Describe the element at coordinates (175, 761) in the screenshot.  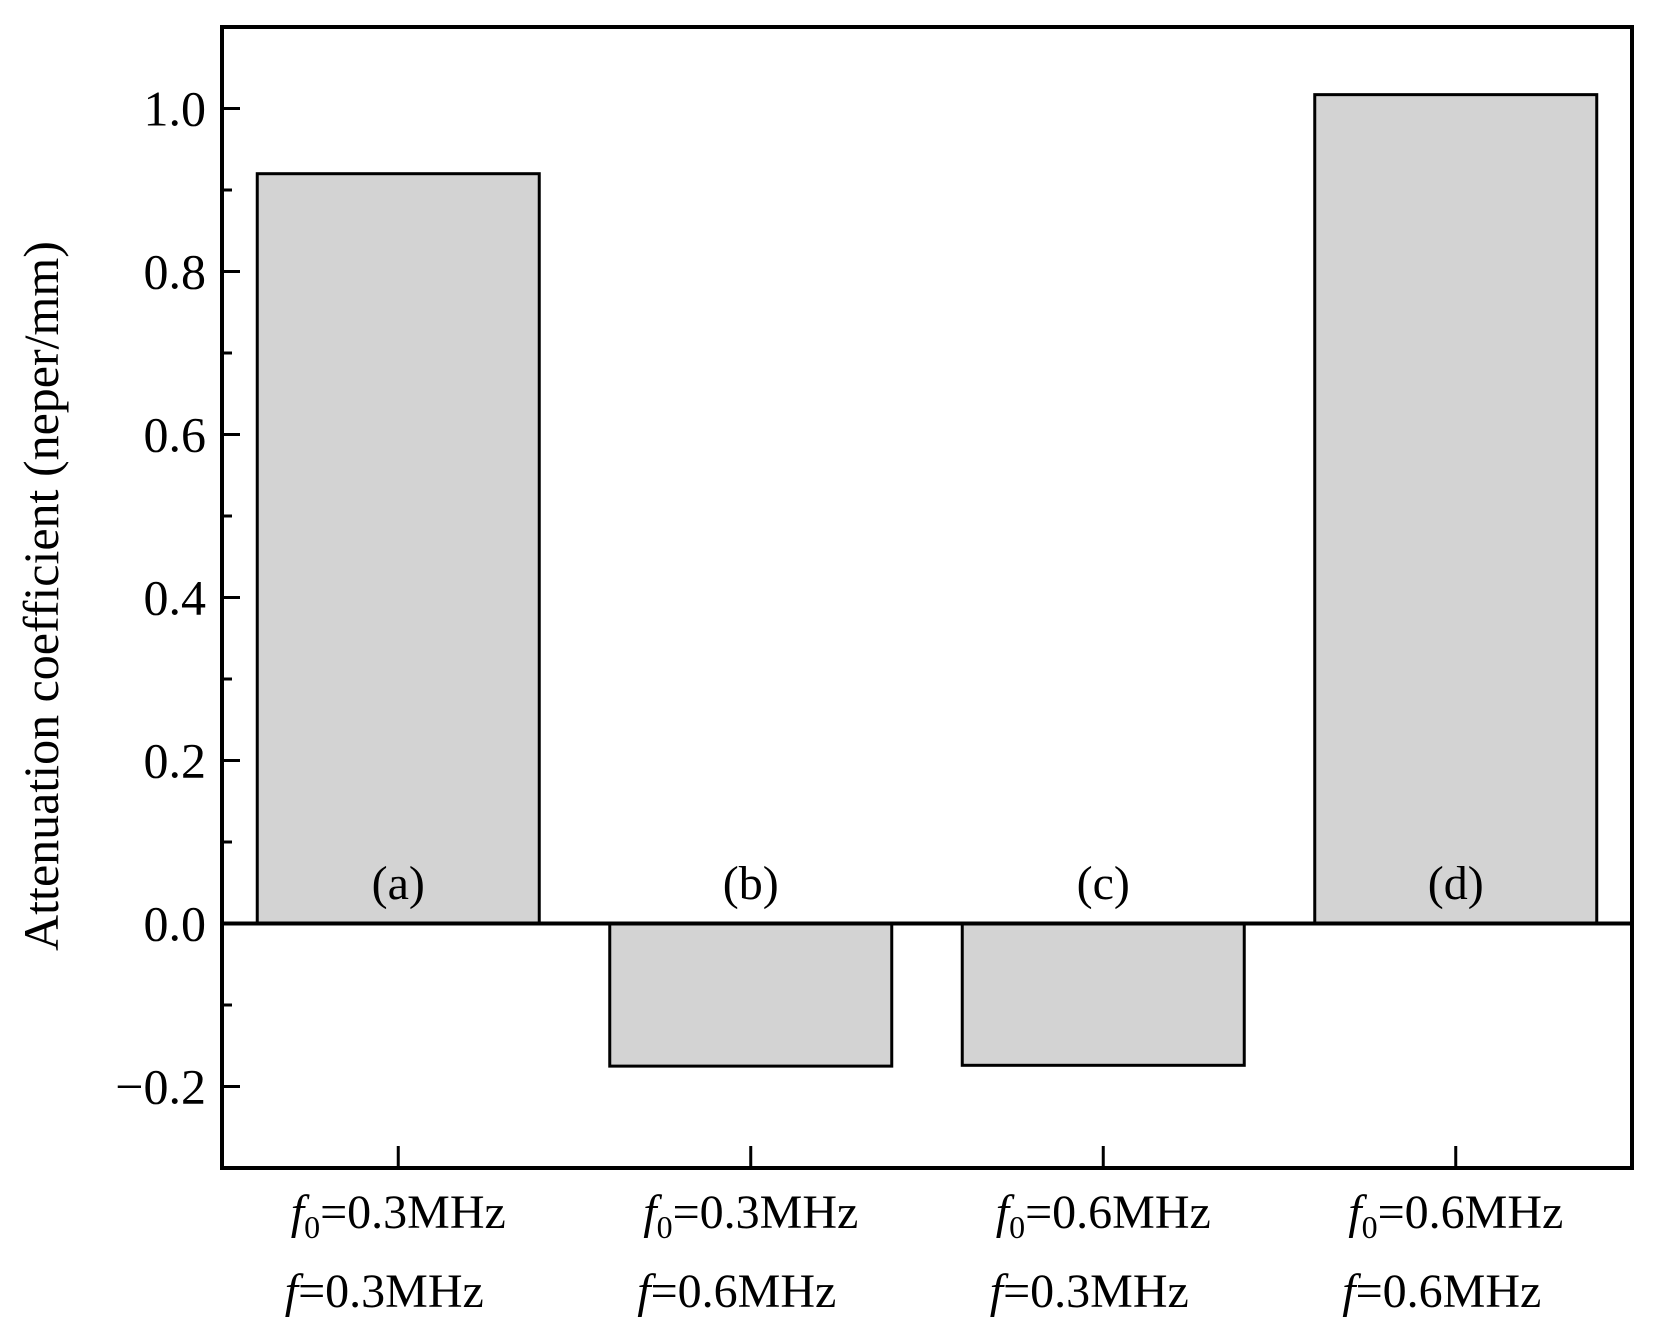
I see `y-tick-label: 0.2` at that location.